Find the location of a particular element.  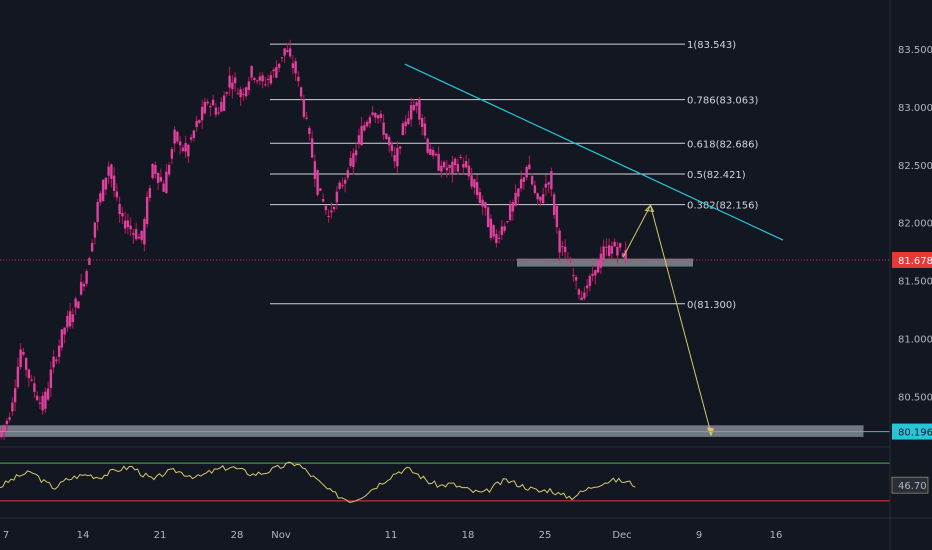

target-price-tag is located at coordinates (912, 431).